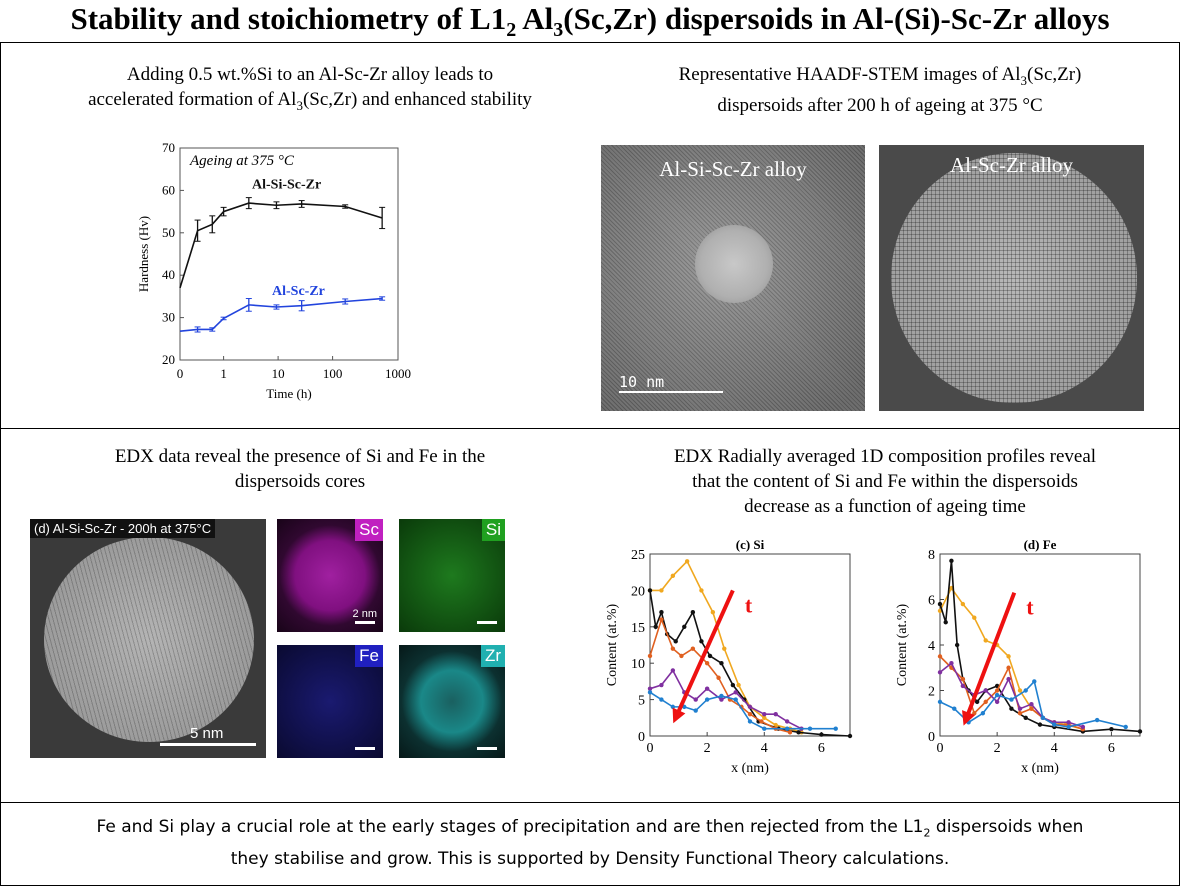 The image size is (1180, 886). What do you see at coordinates (168, 317) in the screenshot?
I see `y-tick-label: 30` at bounding box center [168, 317].